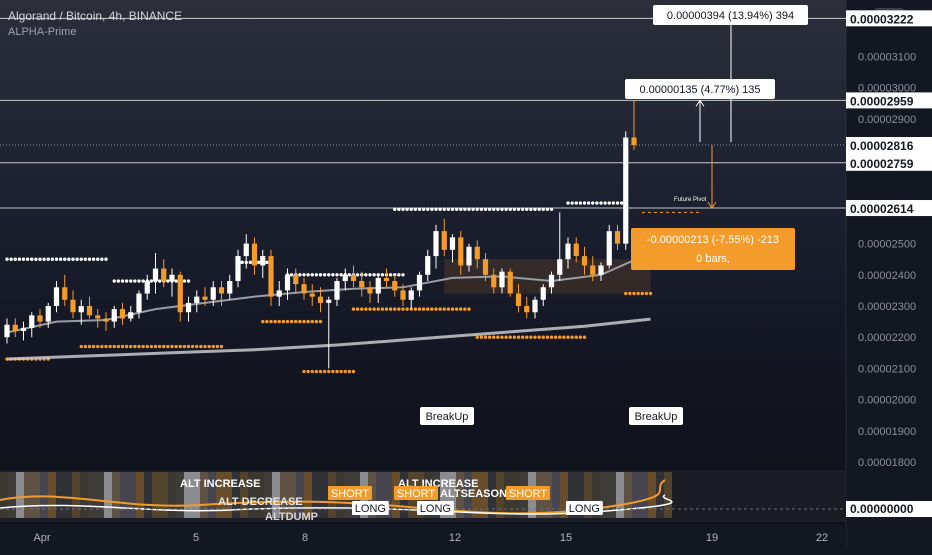  I want to click on y-tick-label: 0.00003300, so click(887, 0).